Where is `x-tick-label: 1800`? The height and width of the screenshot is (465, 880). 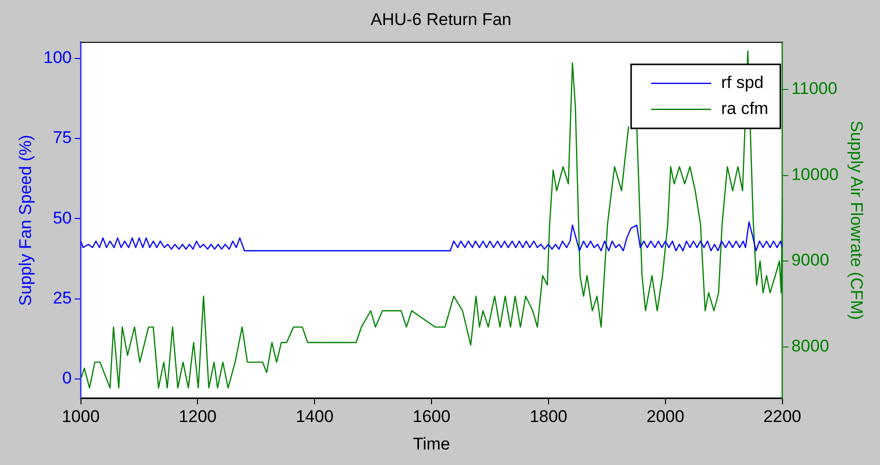 x-tick-label: 1800 is located at coordinates (549, 416).